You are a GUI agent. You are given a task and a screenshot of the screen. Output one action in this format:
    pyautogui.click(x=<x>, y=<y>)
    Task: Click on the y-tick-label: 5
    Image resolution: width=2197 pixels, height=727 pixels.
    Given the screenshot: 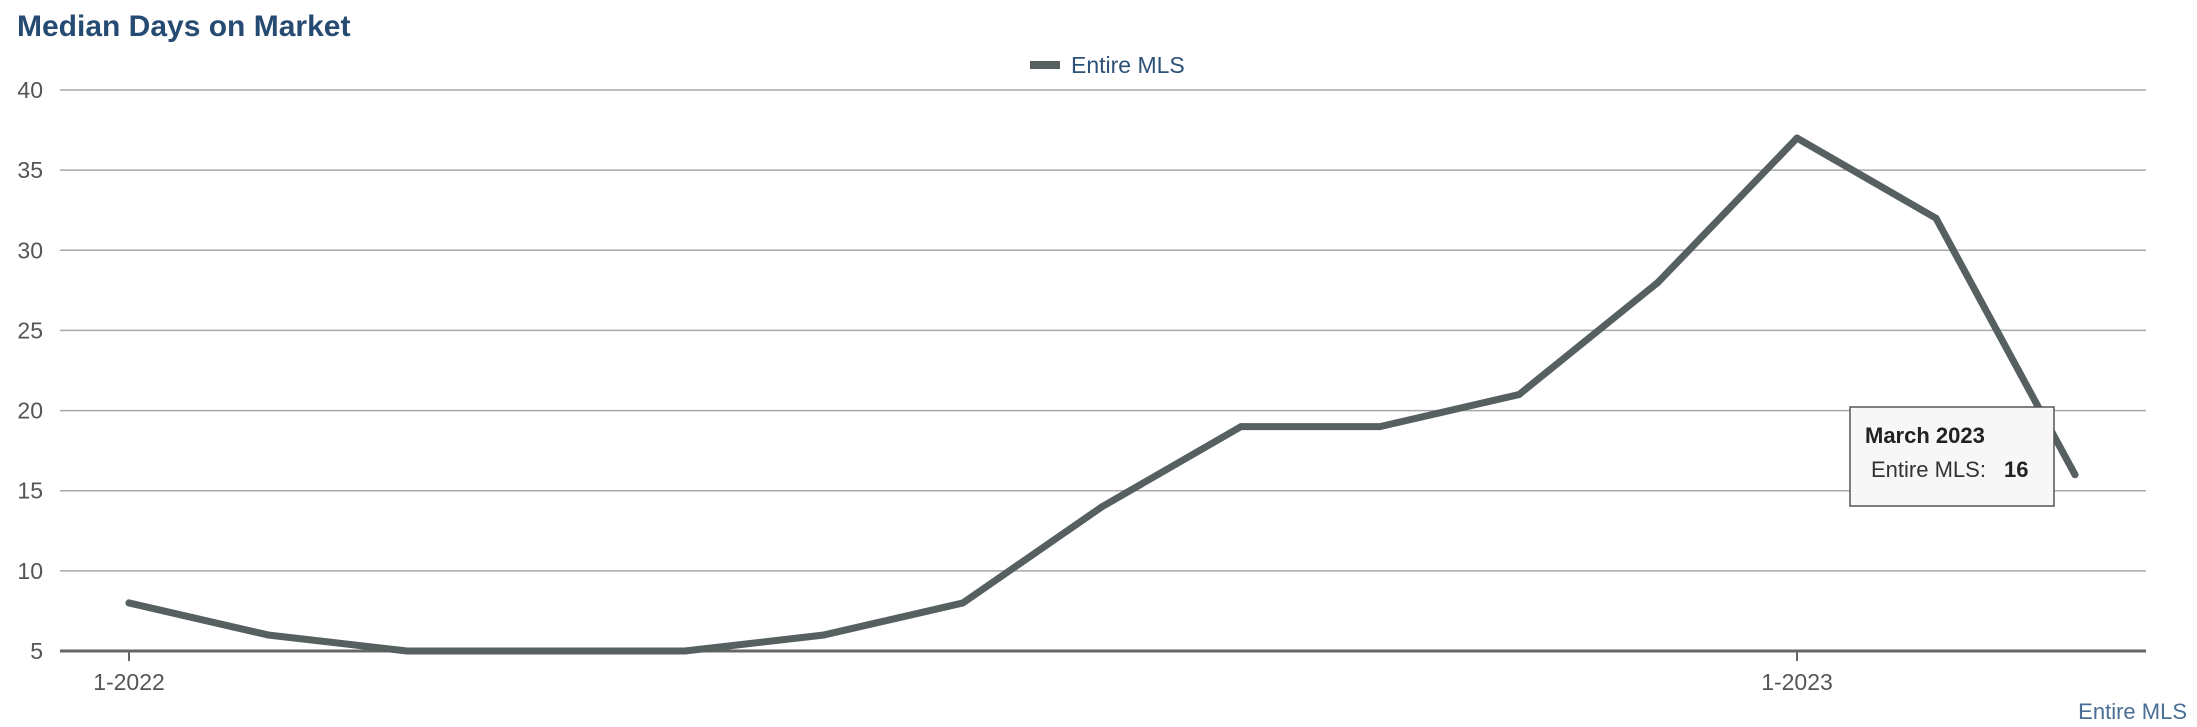 What is the action you would take?
    pyautogui.click(x=36, y=651)
    